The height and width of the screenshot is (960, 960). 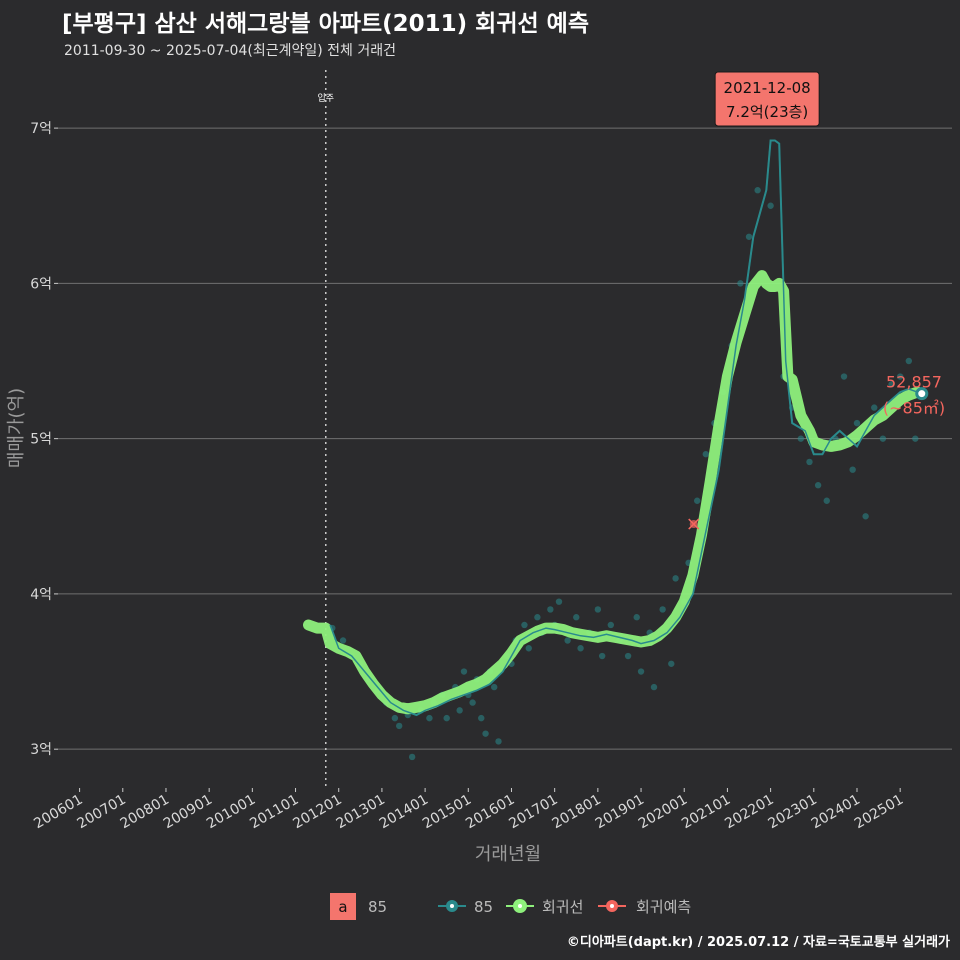 What do you see at coordinates (16, 428) in the screenshot?
I see `y-axis-title: 매매가(억)` at bounding box center [16, 428].